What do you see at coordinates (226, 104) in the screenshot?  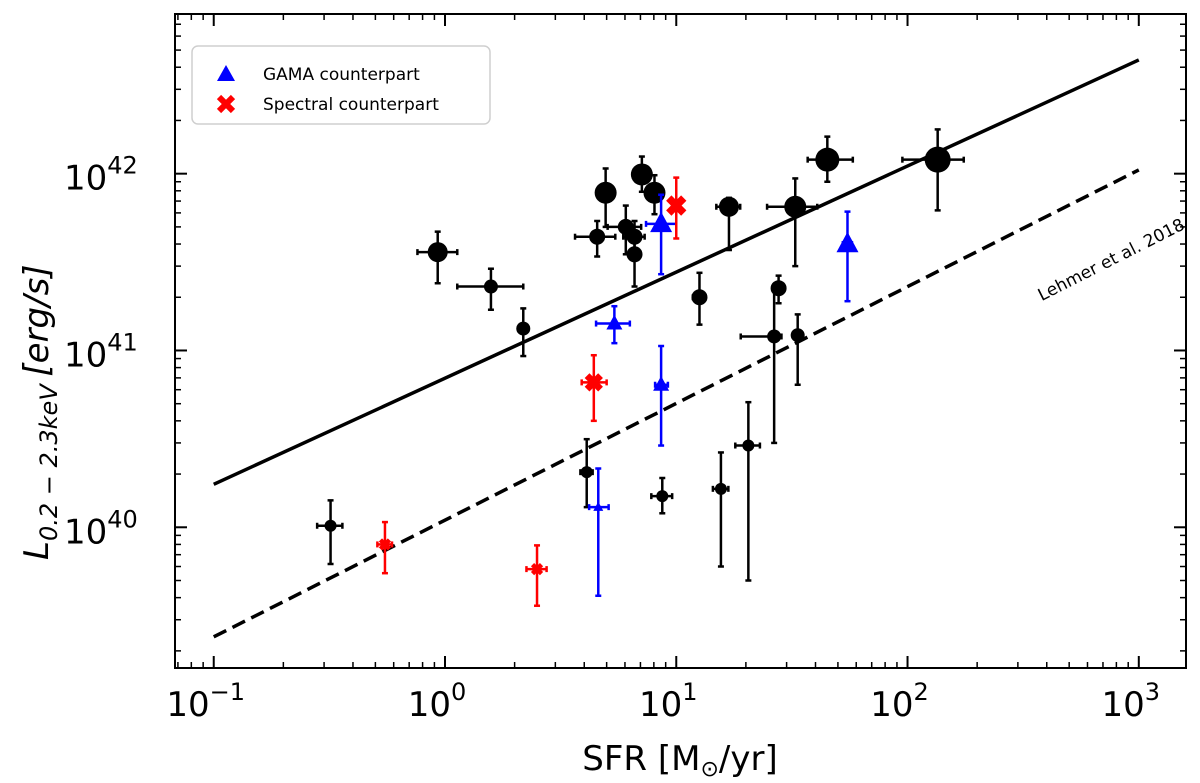 I see `legend-x-marker` at bounding box center [226, 104].